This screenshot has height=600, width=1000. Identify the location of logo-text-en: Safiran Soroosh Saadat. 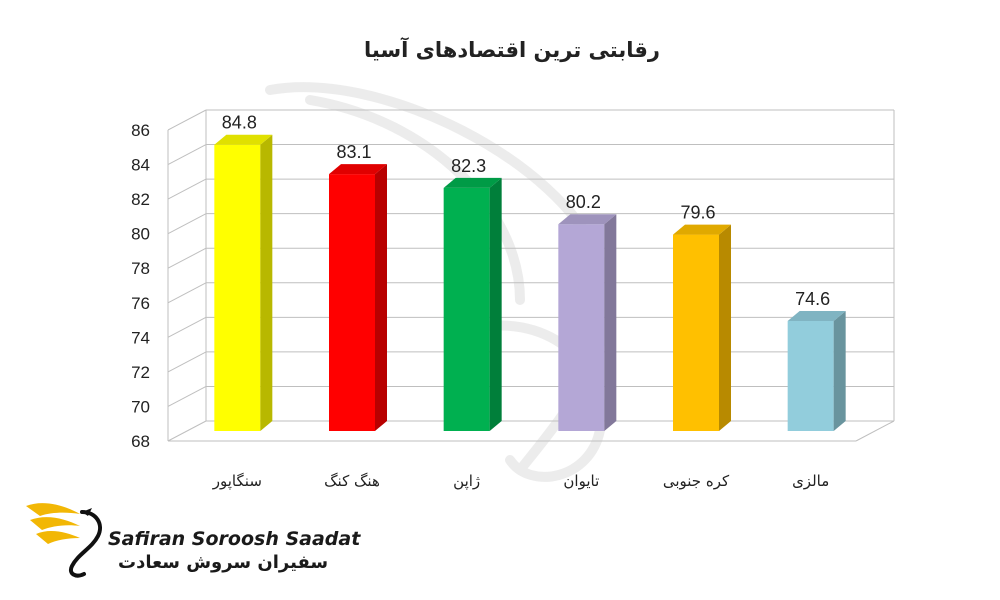
(234, 539).